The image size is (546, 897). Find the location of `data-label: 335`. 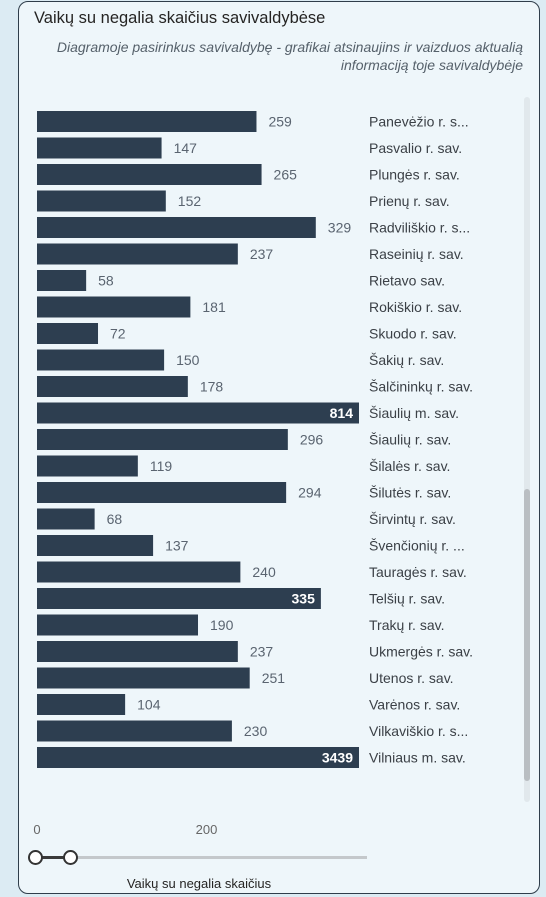

data-label: 335 is located at coordinates (304, 599).